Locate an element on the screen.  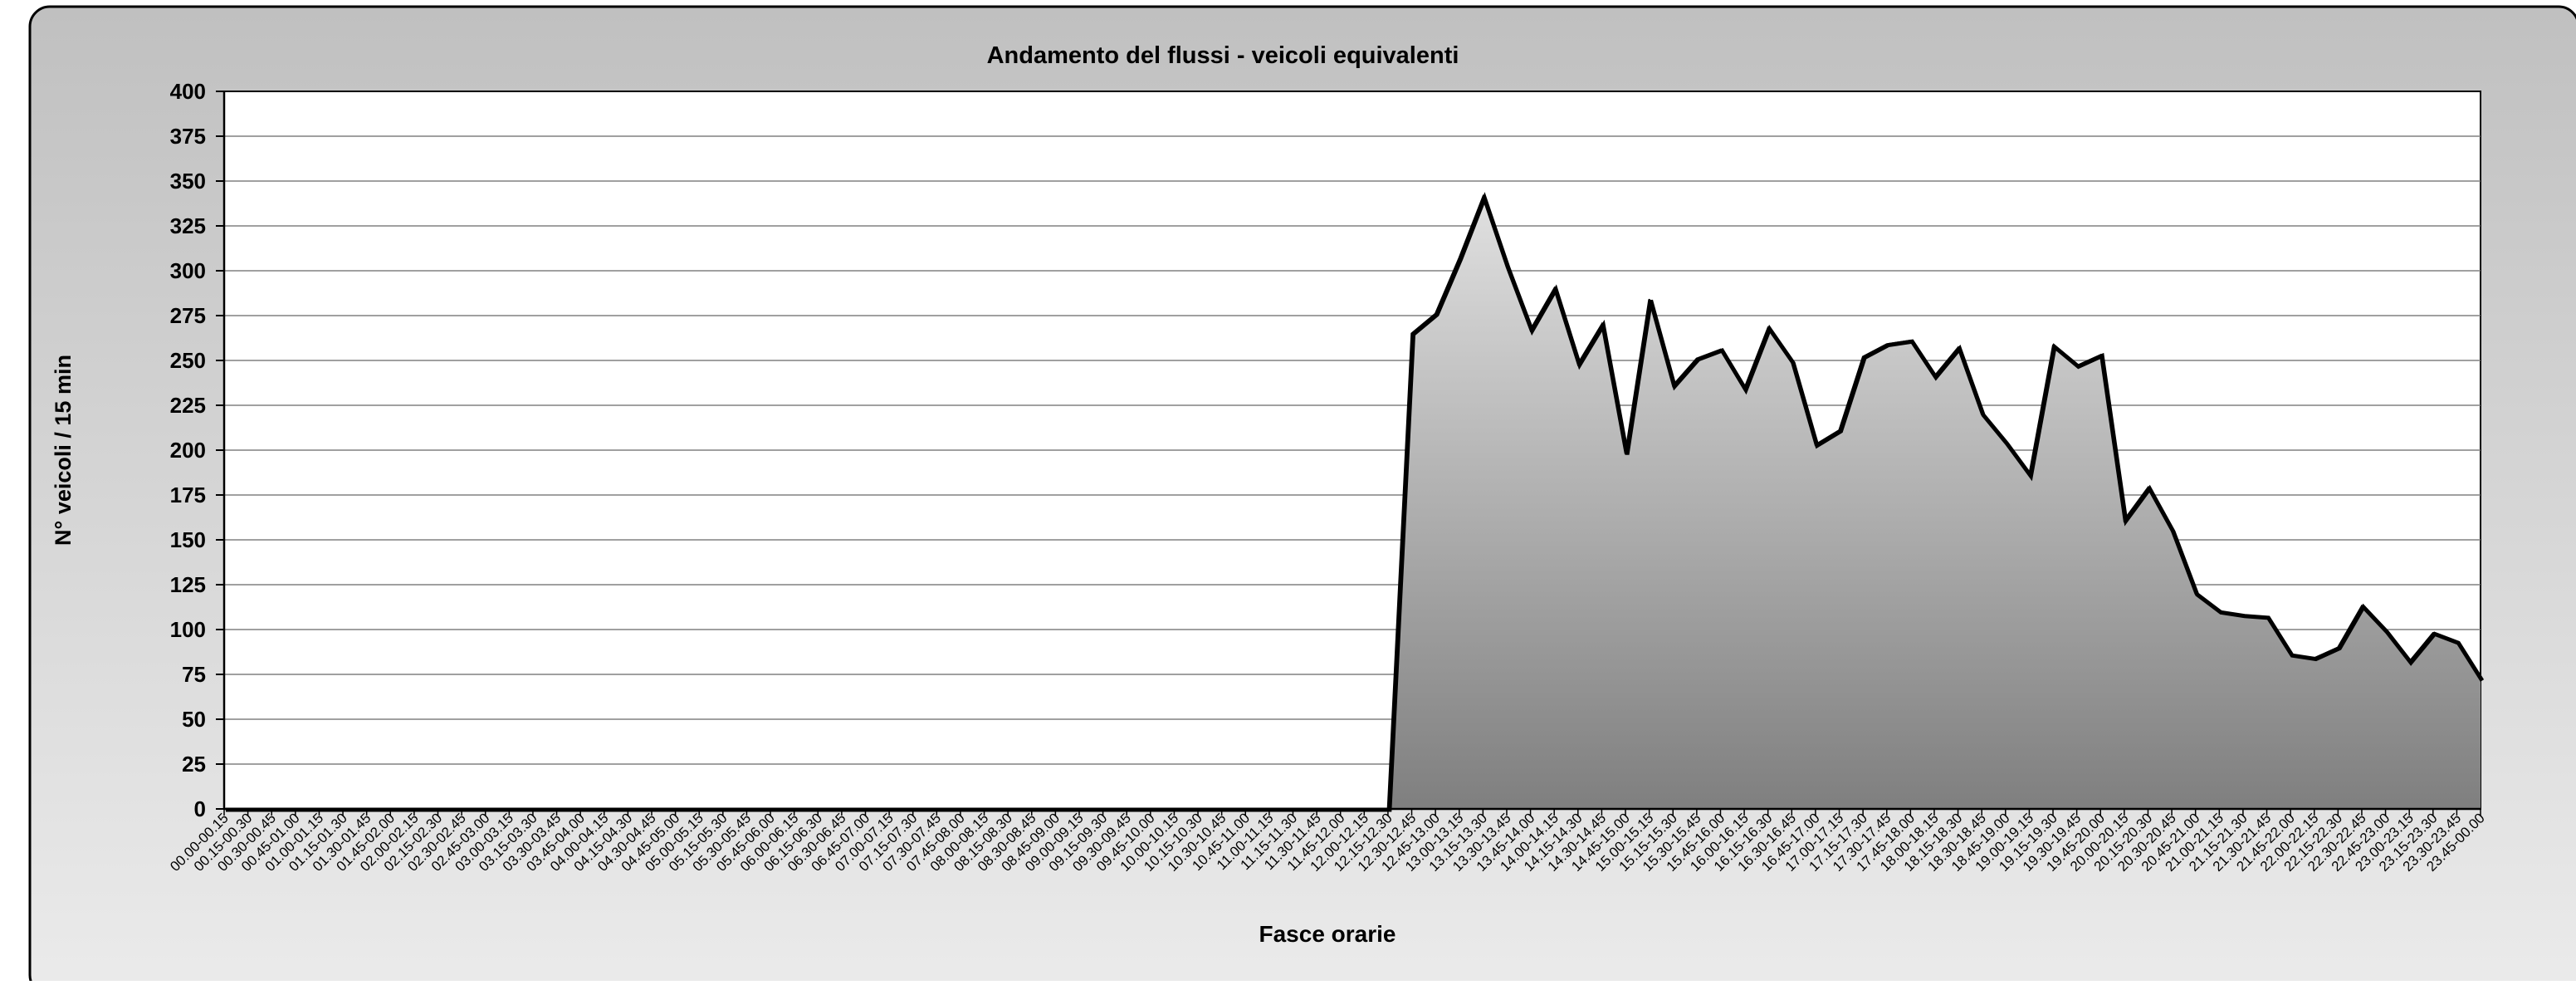
y-tick-label: 150 is located at coordinates (188, 539).